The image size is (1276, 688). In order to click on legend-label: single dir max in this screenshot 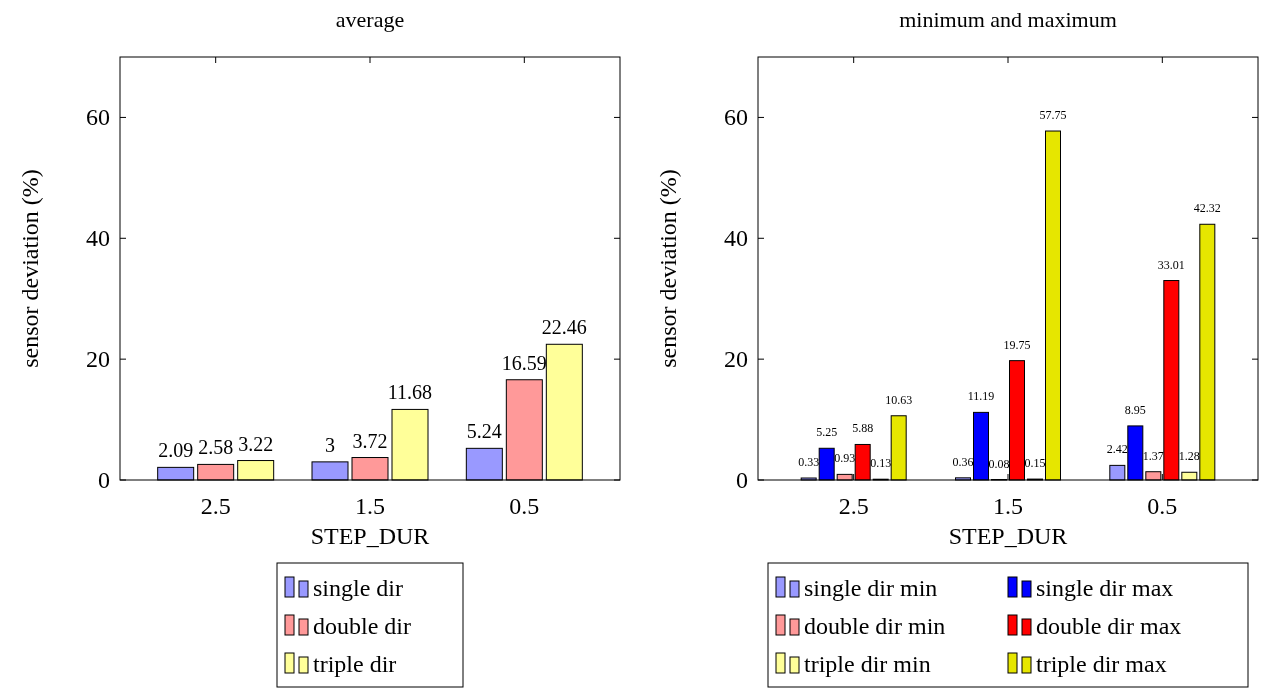, I will do `click(1105, 588)`.